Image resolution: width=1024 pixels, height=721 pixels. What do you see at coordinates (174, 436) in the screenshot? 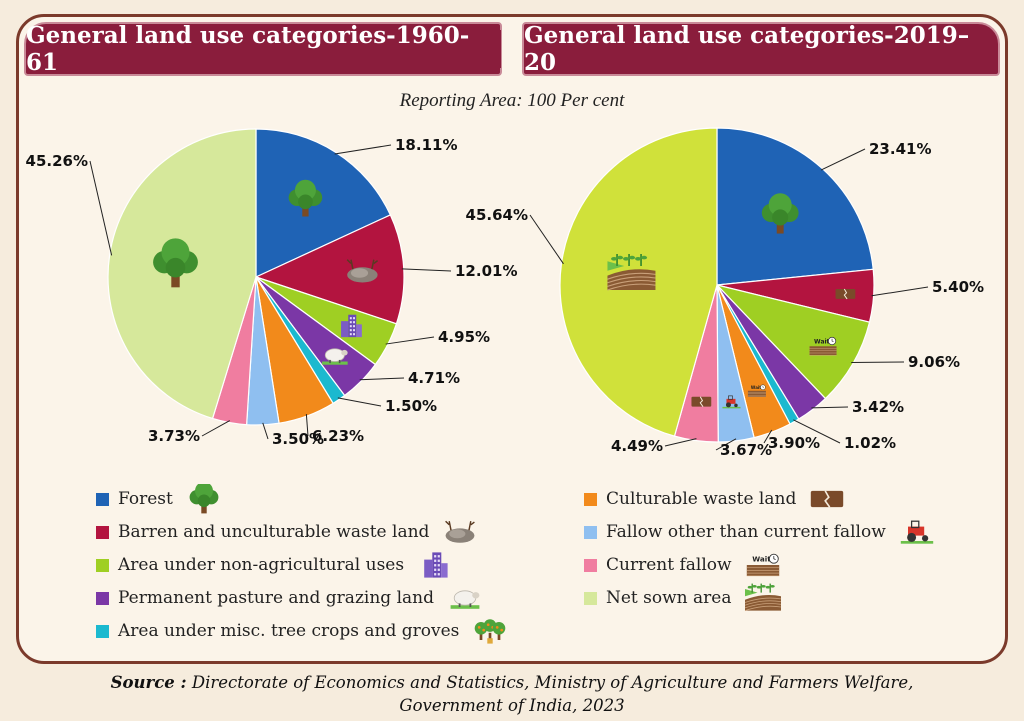
I see `pie-label: 3.73%` at bounding box center [174, 436].